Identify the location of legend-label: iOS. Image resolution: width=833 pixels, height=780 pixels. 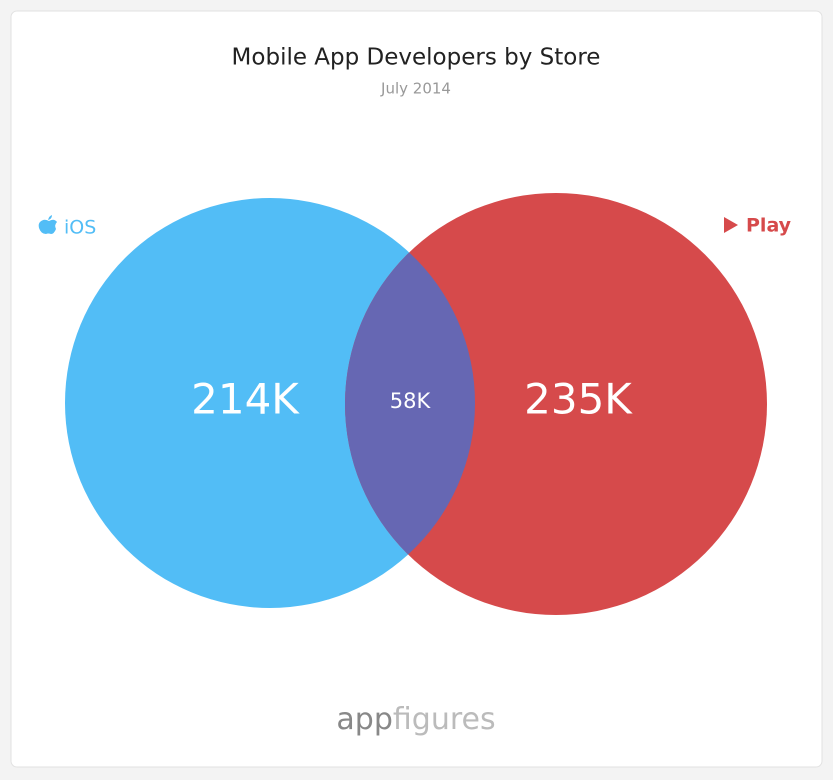
(80, 228).